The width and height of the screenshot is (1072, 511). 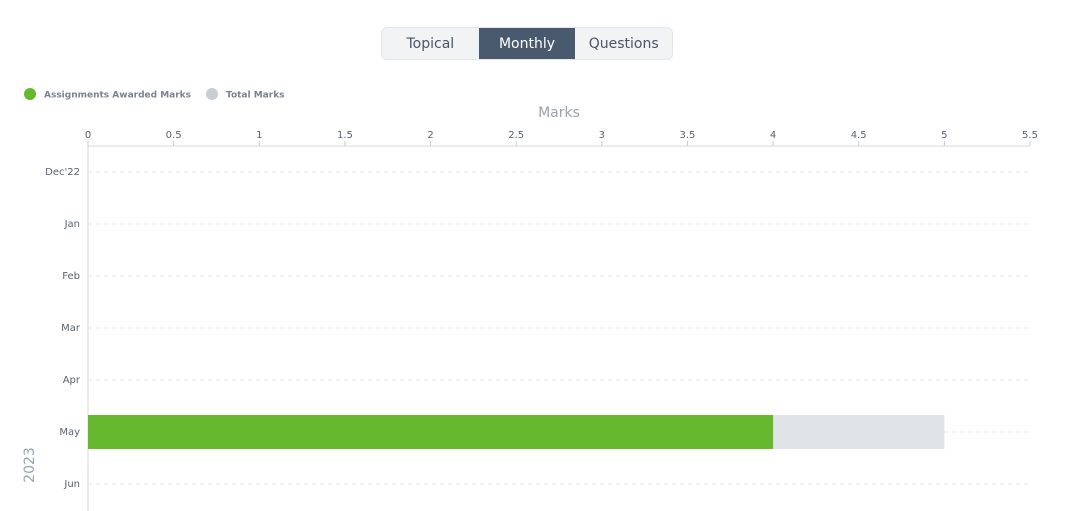 I want to click on x-tick-label: 1, so click(x=259, y=135).